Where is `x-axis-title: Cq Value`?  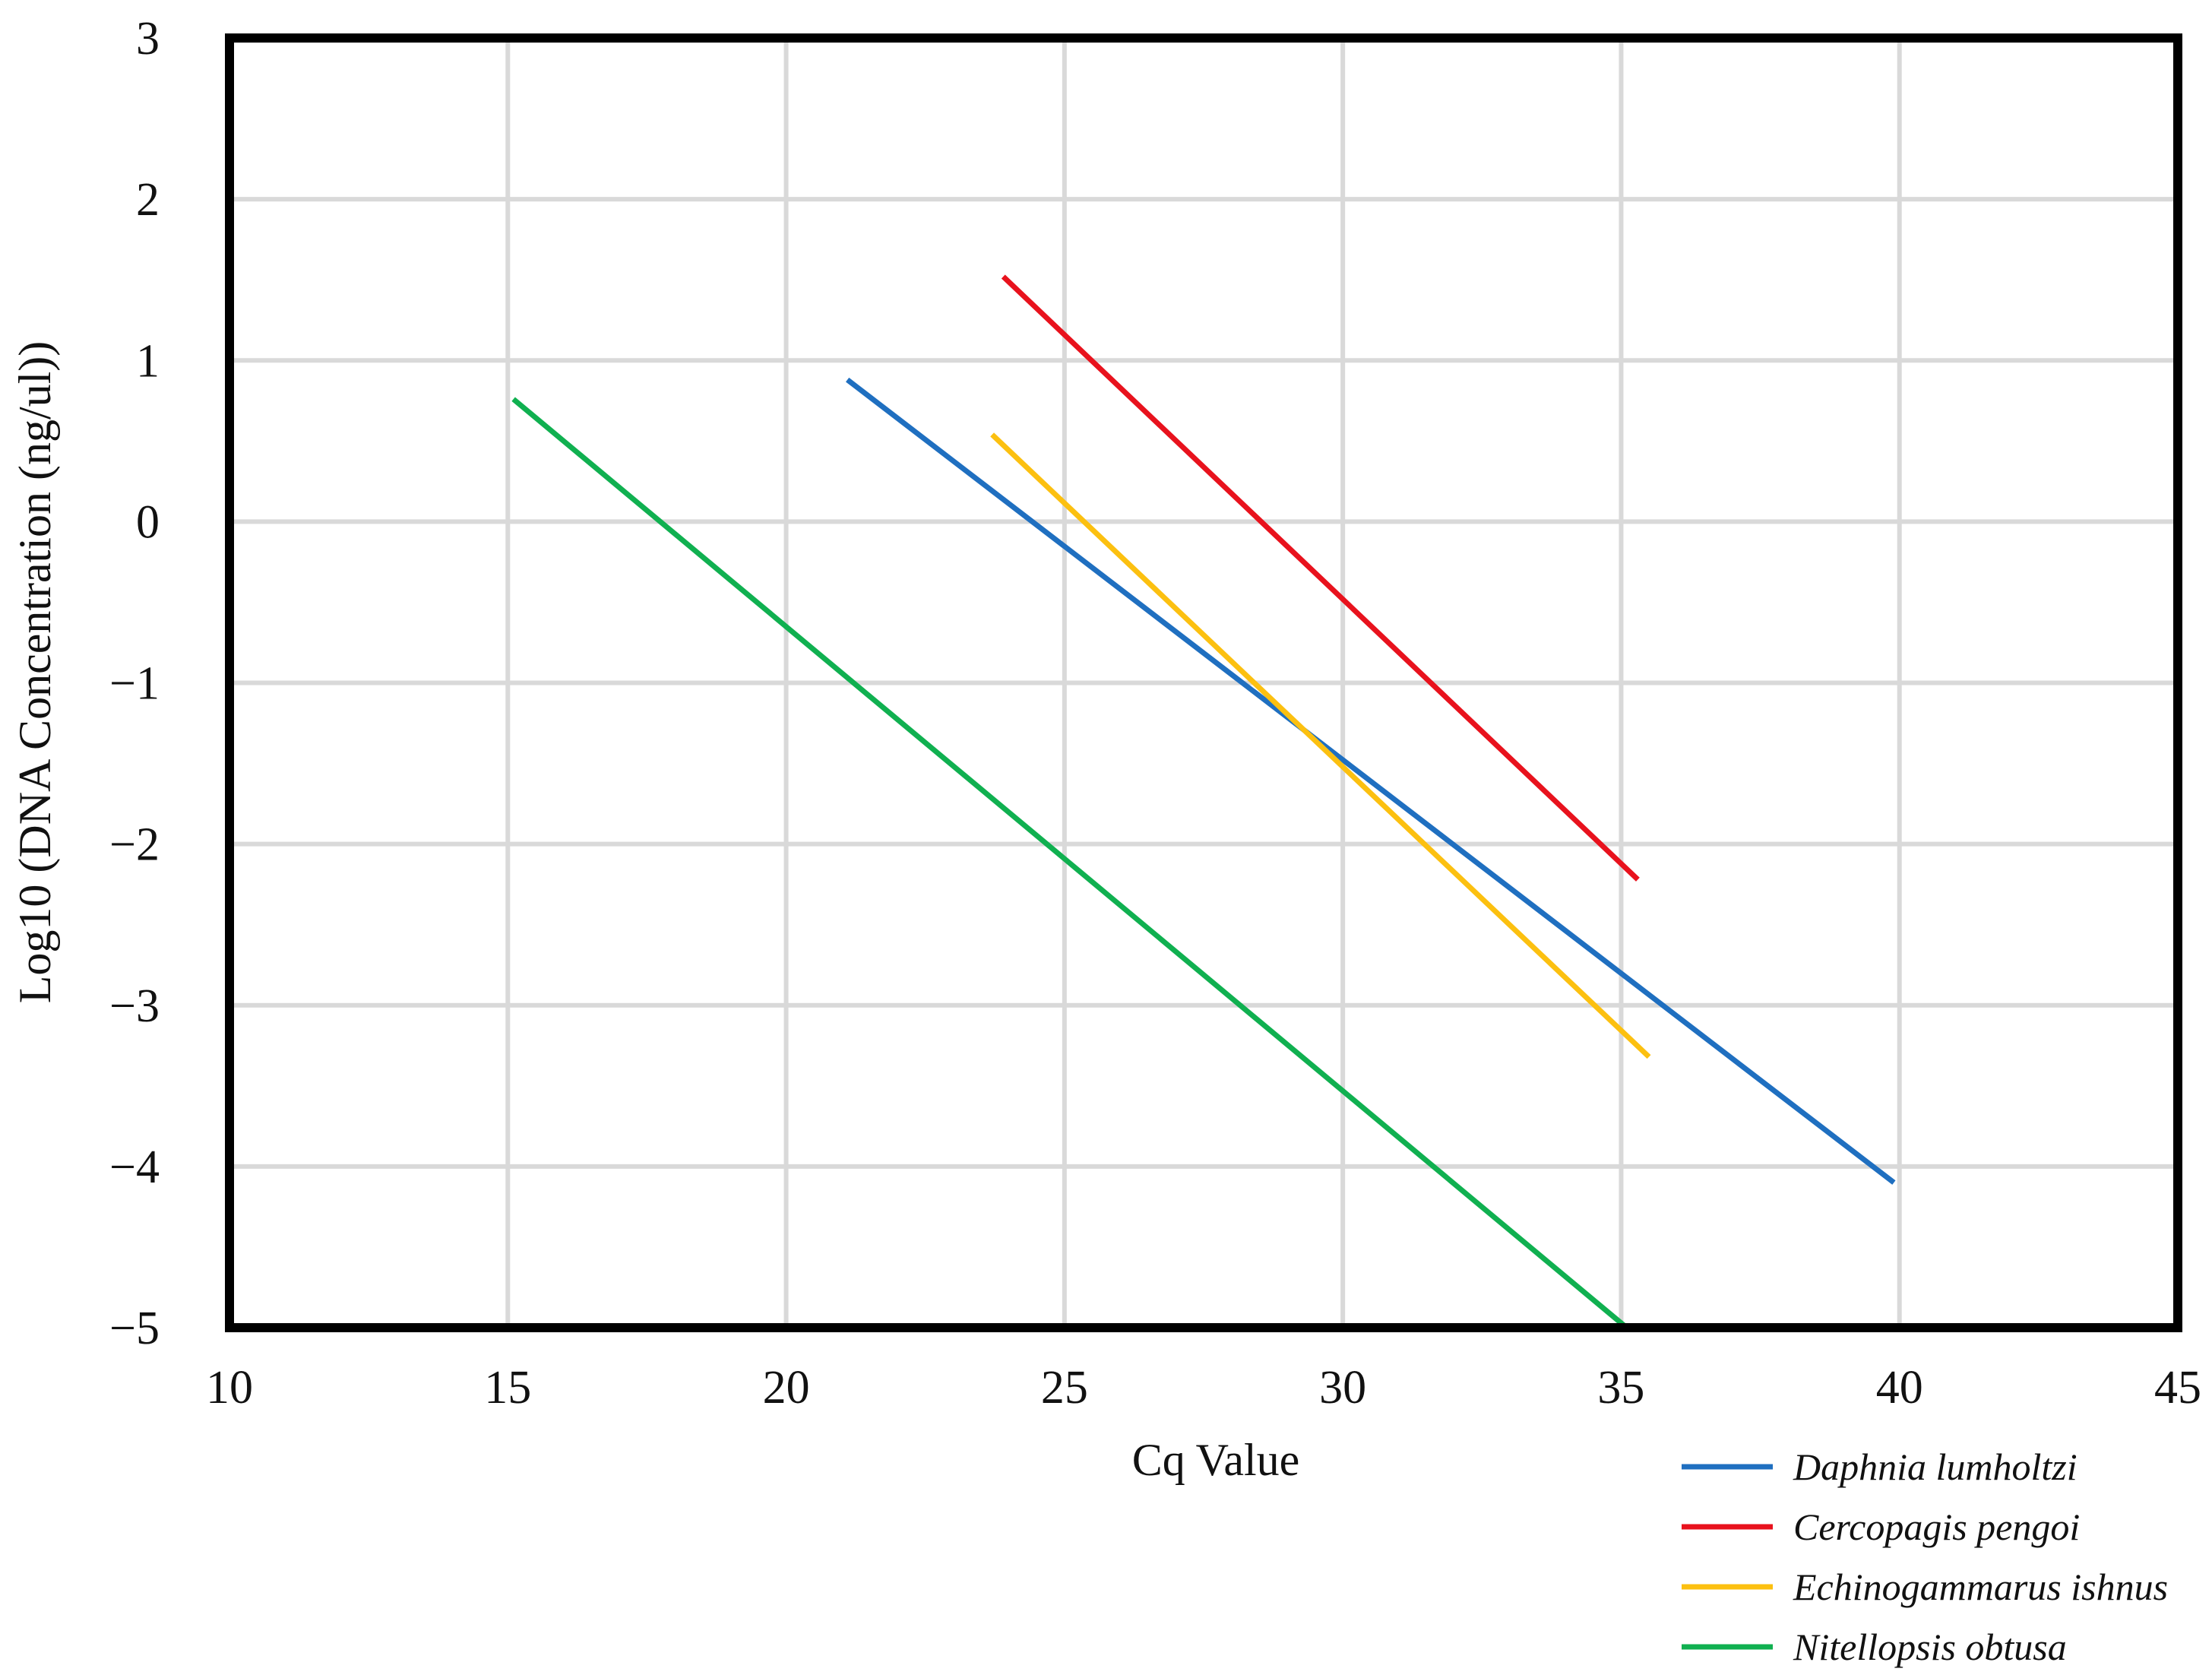 x-axis-title: Cq Value is located at coordinates (1216, 1460).